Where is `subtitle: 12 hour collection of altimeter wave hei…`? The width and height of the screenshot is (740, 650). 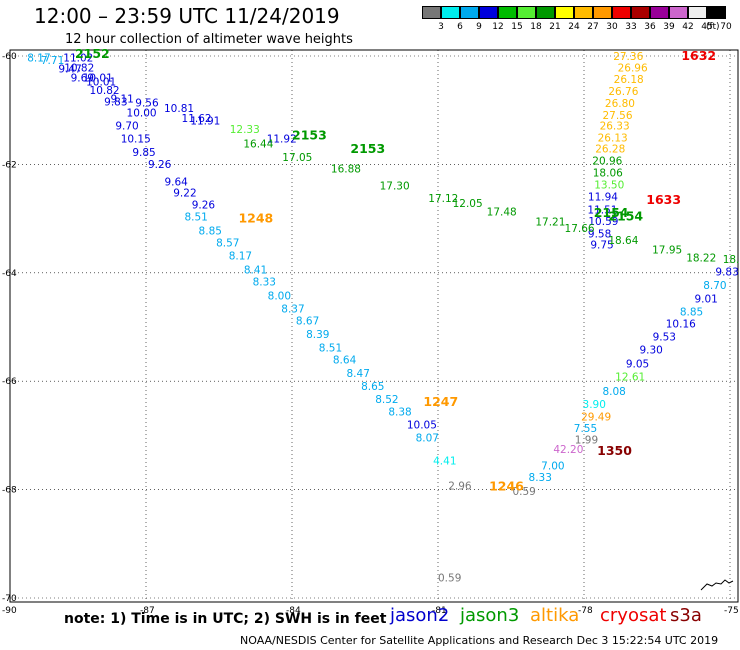 subtitle: 12 hour collection of altimeter wave hei… is located at coordinates (209, 39).